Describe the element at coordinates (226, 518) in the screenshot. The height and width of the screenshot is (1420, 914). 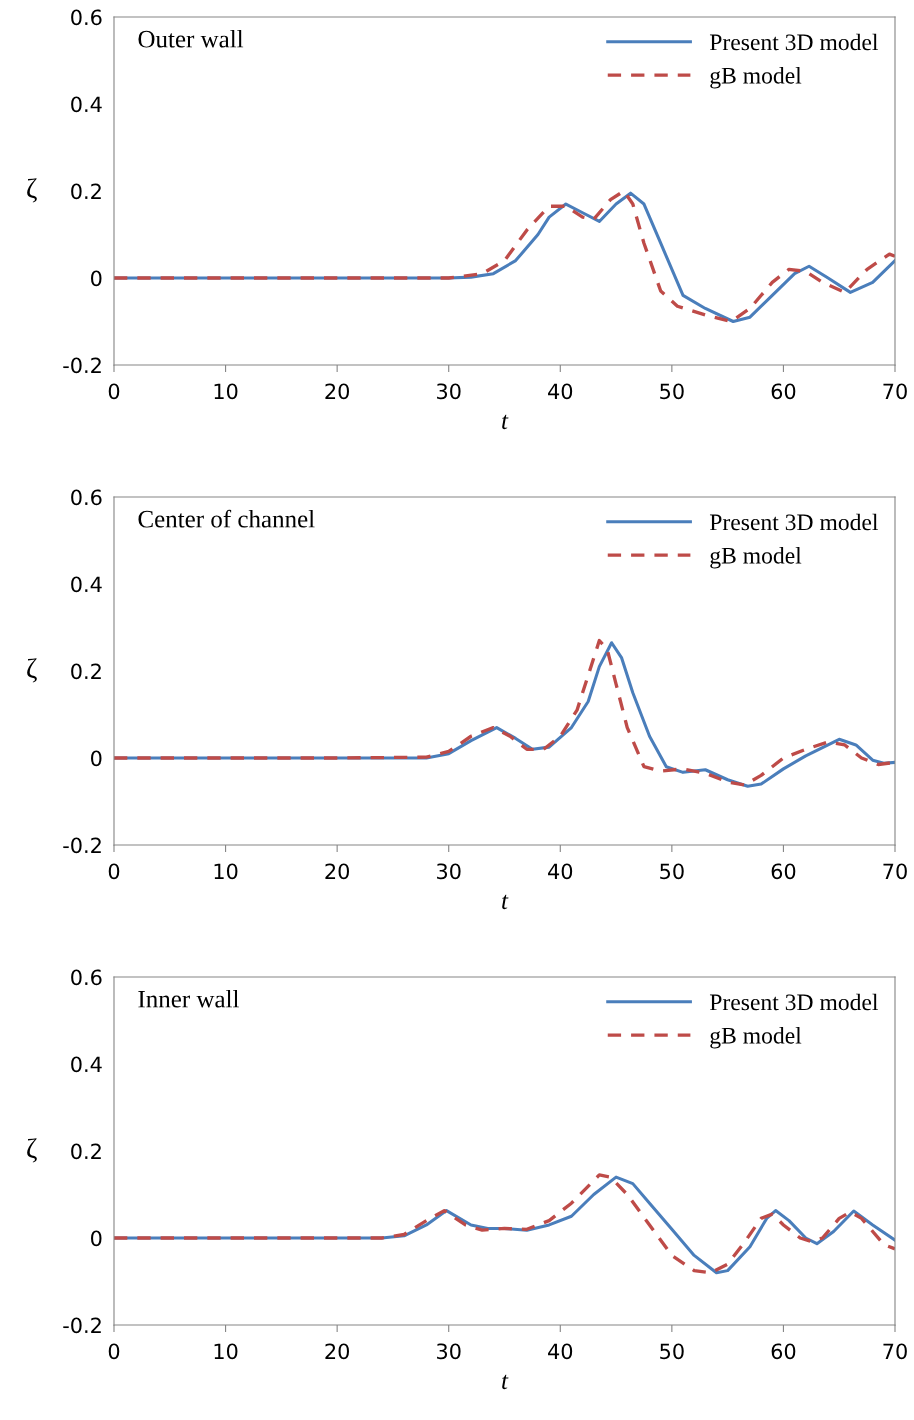
I see `annotation: Center of channel` at that location.